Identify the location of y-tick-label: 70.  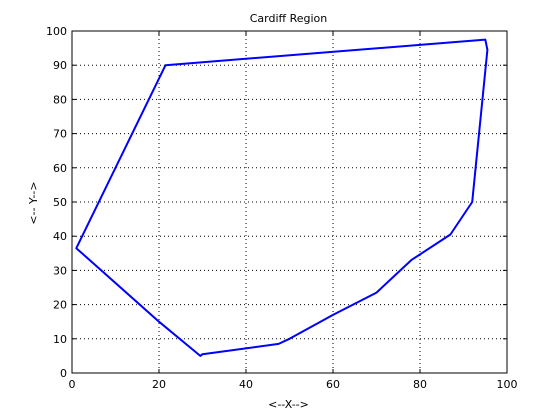
(60, 134).